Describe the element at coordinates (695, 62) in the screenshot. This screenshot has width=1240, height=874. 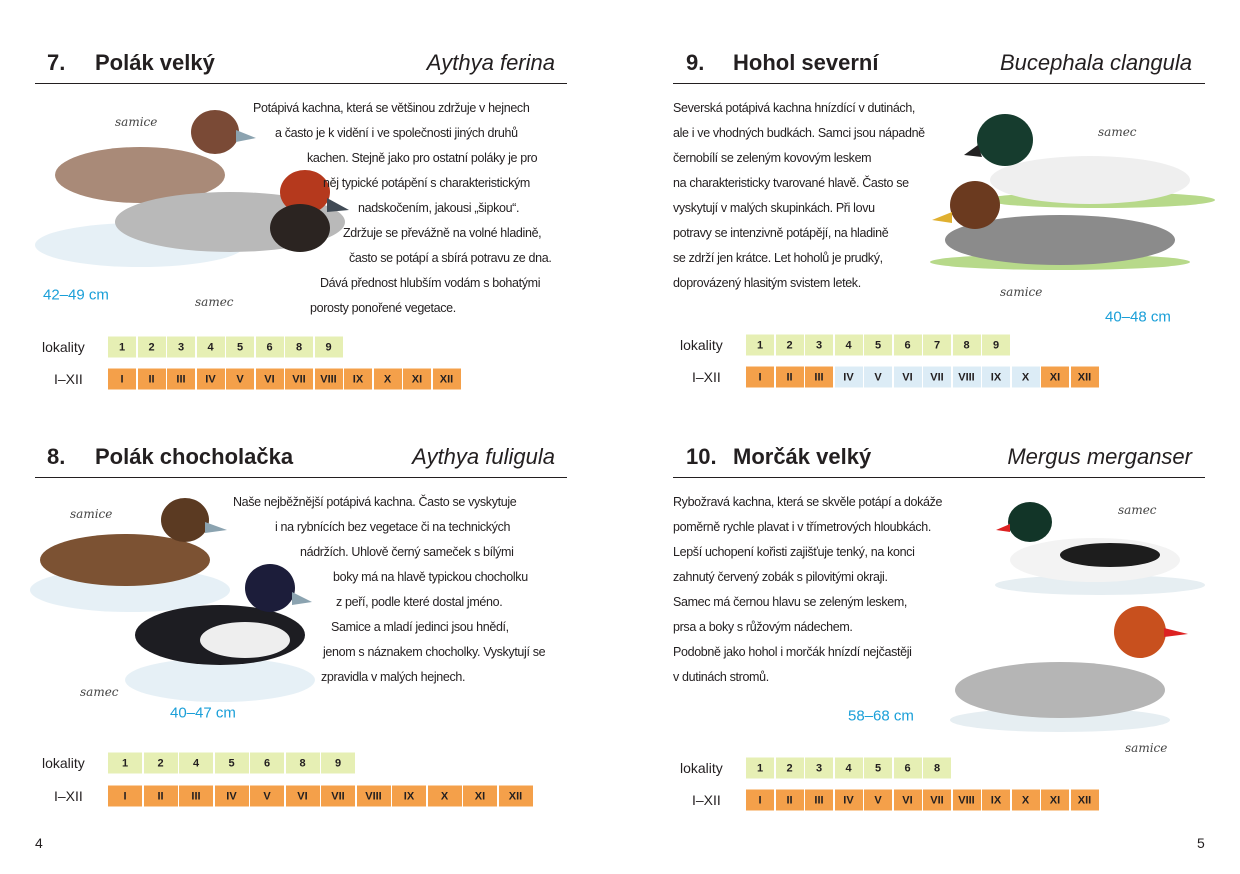
I see `entry-number: 9.` at that location.